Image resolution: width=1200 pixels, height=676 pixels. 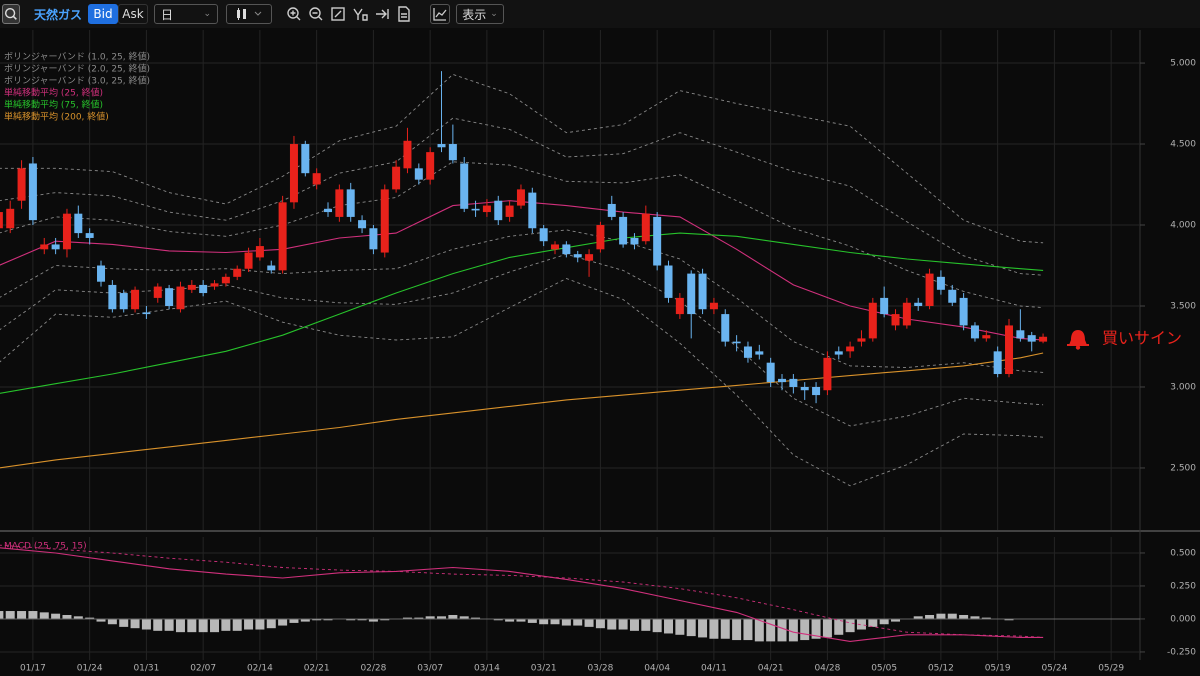 What do you see at coordinates (487, 669) in the screenshot?
I see `x-tick-label: 03/14` at bounding box center [487, 669].